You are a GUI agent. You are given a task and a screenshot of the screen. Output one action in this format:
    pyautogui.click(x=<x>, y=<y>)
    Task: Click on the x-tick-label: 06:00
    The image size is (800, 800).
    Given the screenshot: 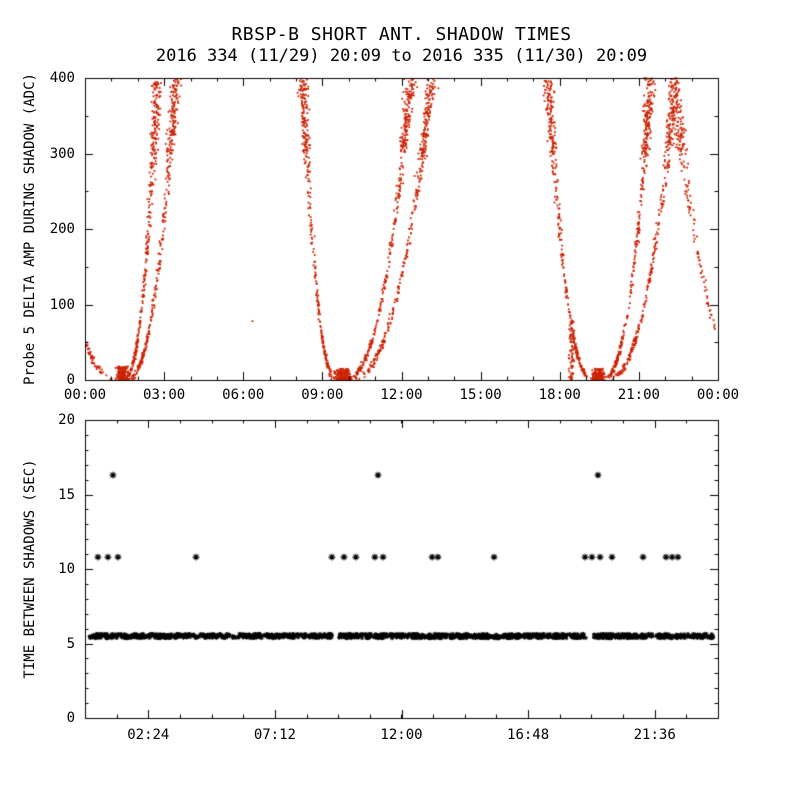 What is the action you would take?
    pyautogui.click(x=243, y=395)
    